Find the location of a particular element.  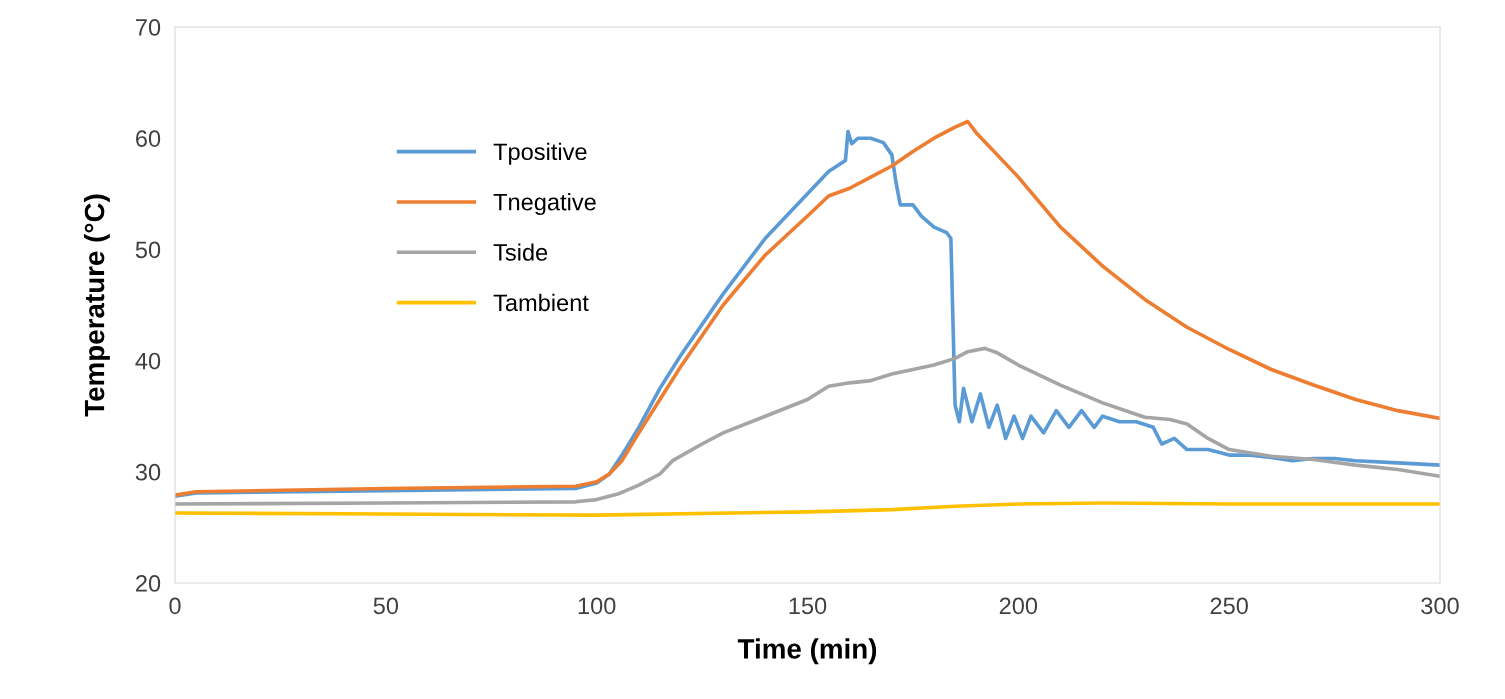

x-axis-title: Time (min) is located at coordinates (807, 651).